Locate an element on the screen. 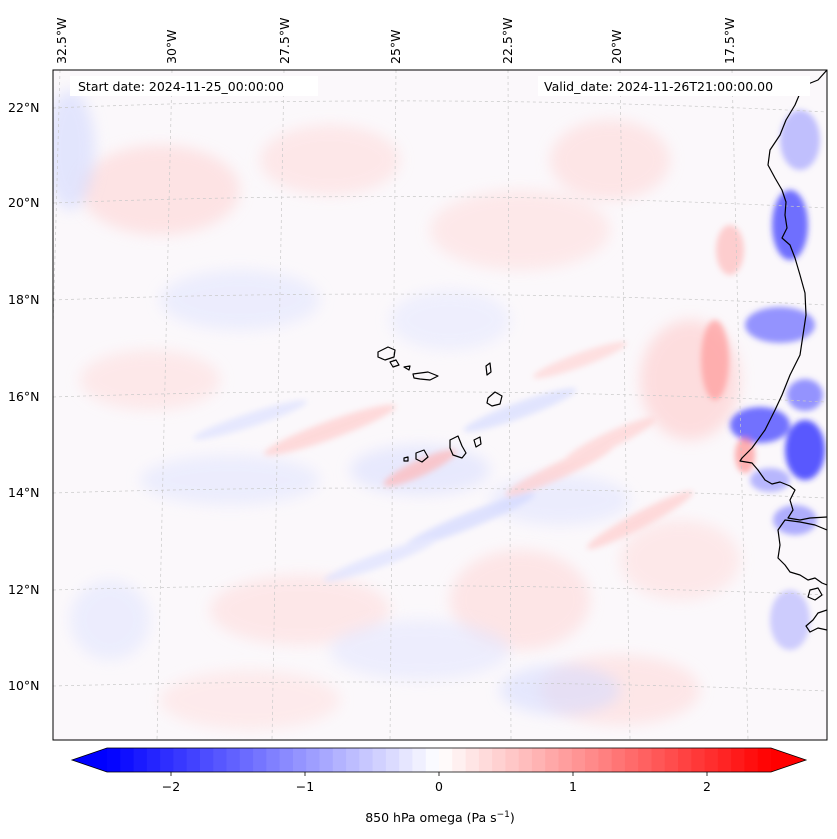 Image resolution: width=837 pixels, height=839 pixels. start-date-box is located at coordinates (194, 86).